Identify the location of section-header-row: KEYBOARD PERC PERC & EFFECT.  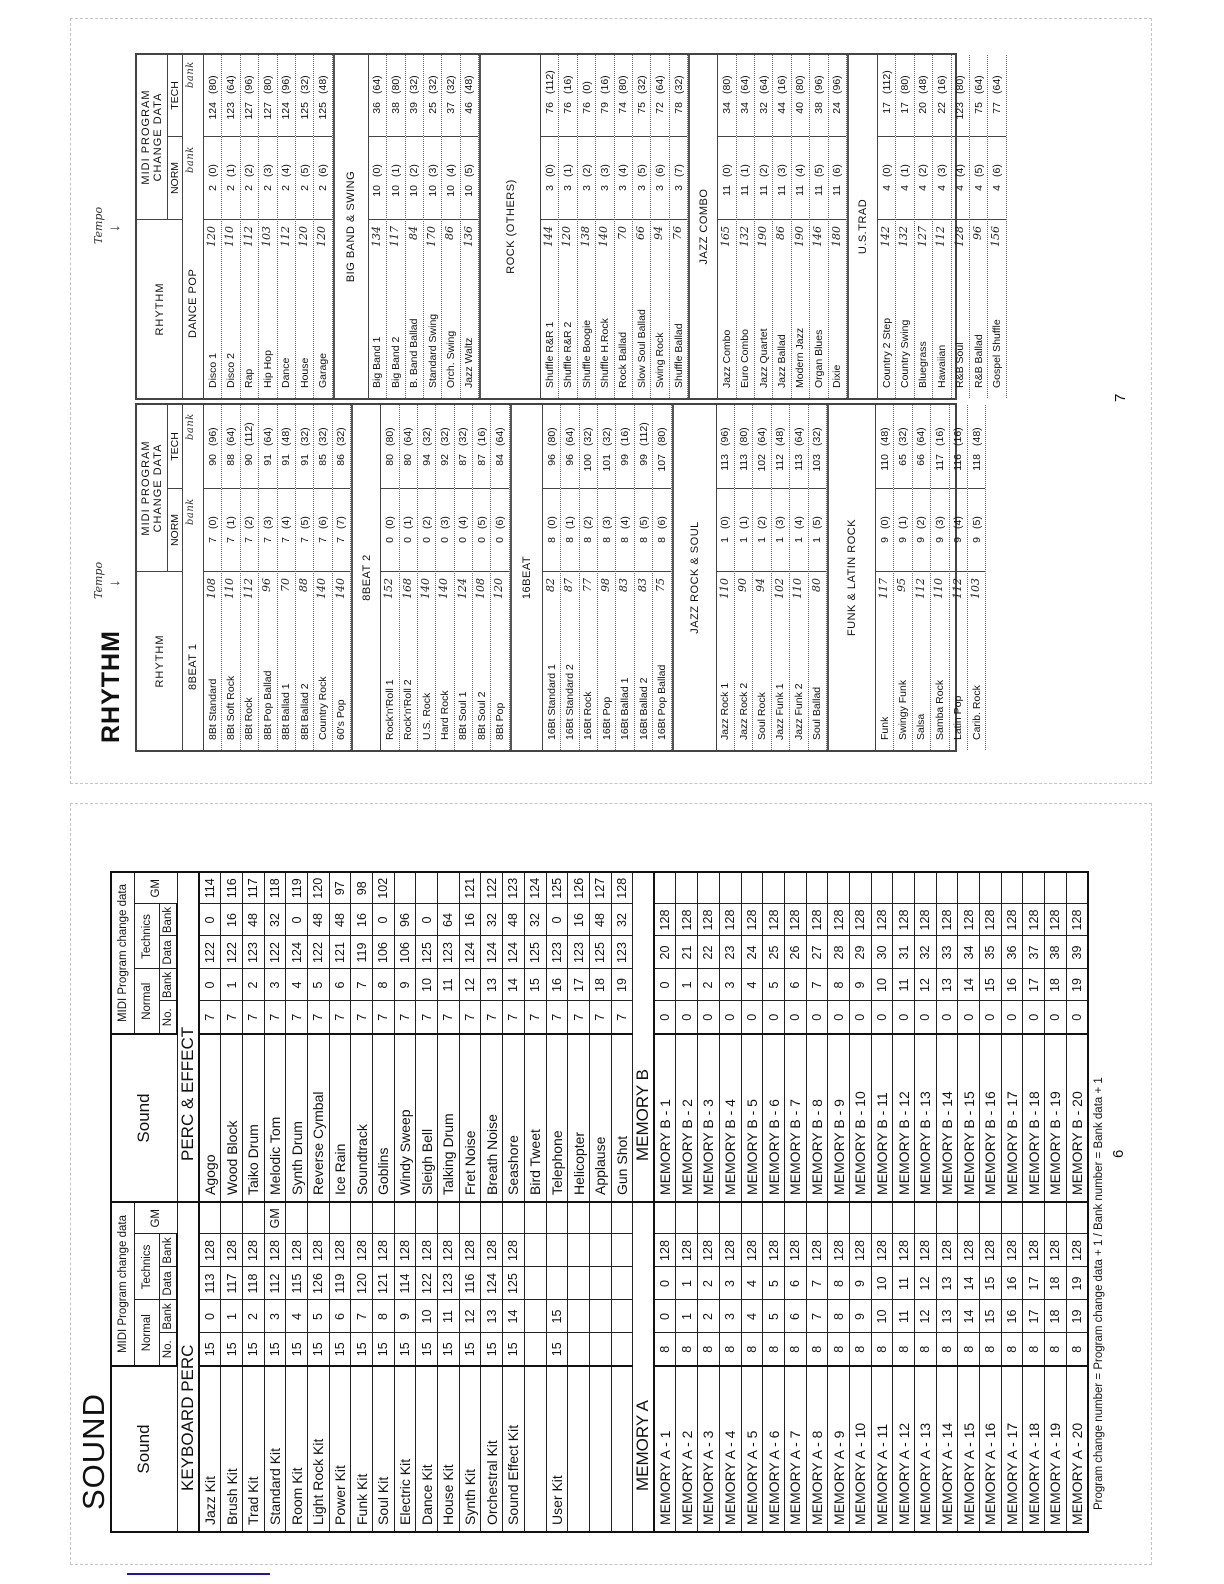
(188, 1202).